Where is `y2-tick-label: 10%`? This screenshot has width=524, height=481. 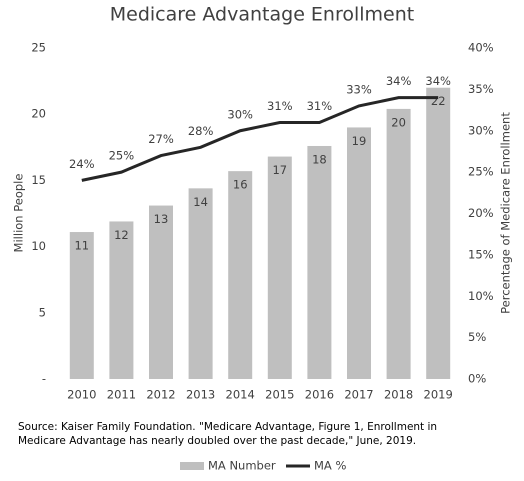 y2-tick-label: 10% is located at coordinates (481, 296).